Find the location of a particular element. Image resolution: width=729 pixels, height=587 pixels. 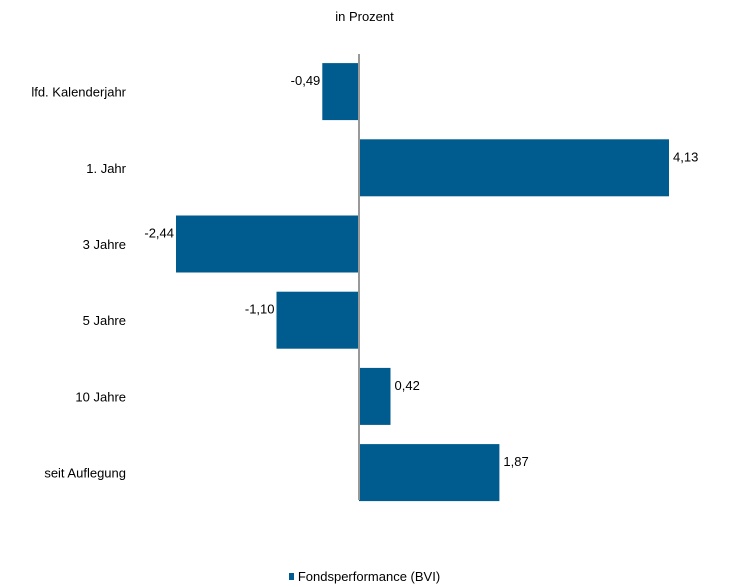

value-label-3: -1,10 is located at coordinates (260, 309).